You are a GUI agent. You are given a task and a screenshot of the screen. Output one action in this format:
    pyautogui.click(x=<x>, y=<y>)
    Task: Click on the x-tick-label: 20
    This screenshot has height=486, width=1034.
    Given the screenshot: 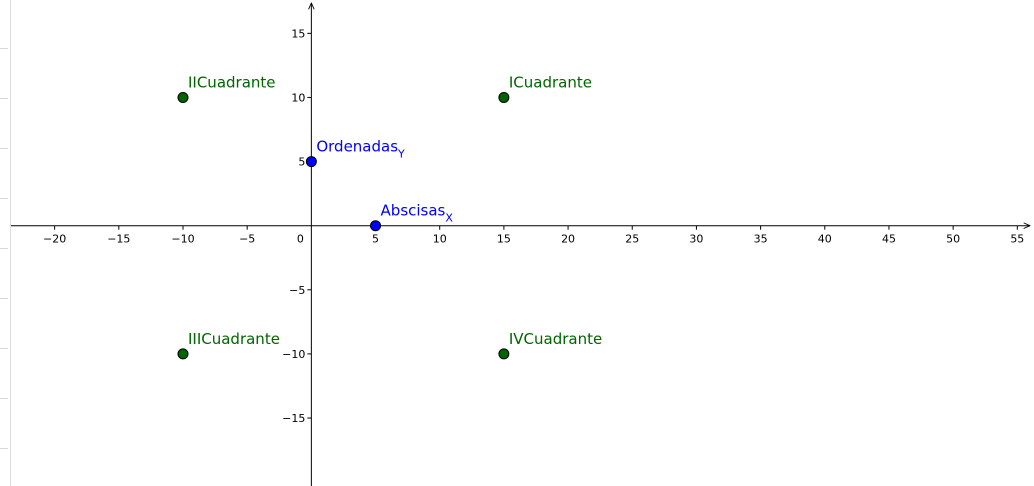 What is the action you would take?
    pyautogui.click(x=568, y=239)
    